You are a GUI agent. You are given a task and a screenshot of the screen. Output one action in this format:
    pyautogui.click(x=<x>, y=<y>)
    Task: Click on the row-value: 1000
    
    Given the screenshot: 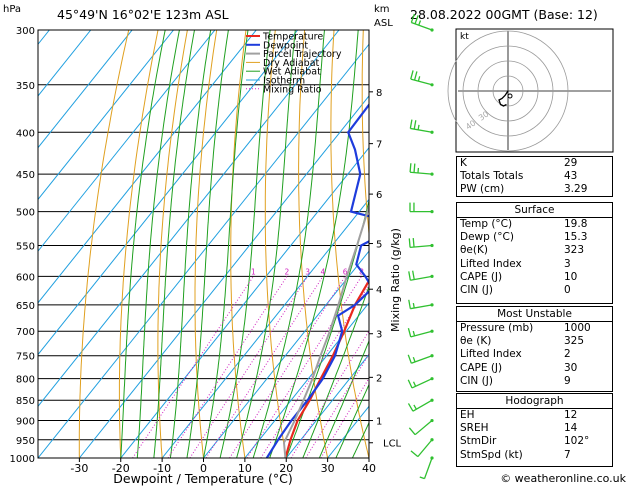 What is the action you would take?
    pyautogui.click(x=577, y=328)
    